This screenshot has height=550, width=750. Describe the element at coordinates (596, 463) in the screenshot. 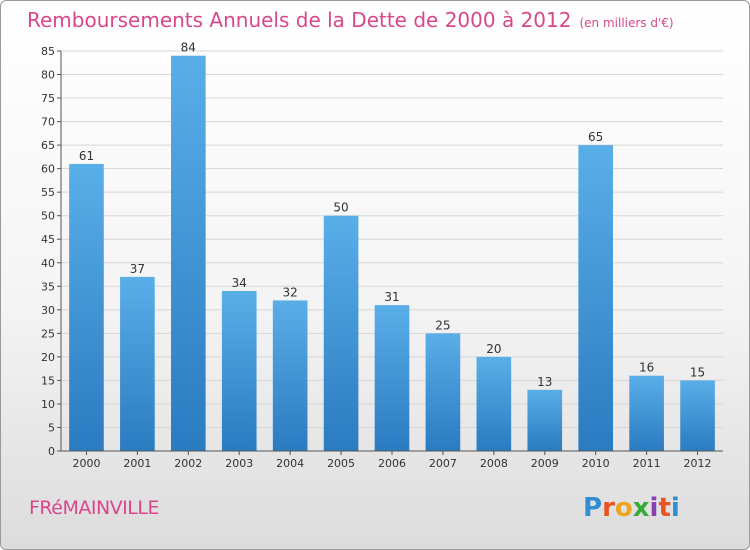

I see `x-tick-label-2010: 2010` at that location.